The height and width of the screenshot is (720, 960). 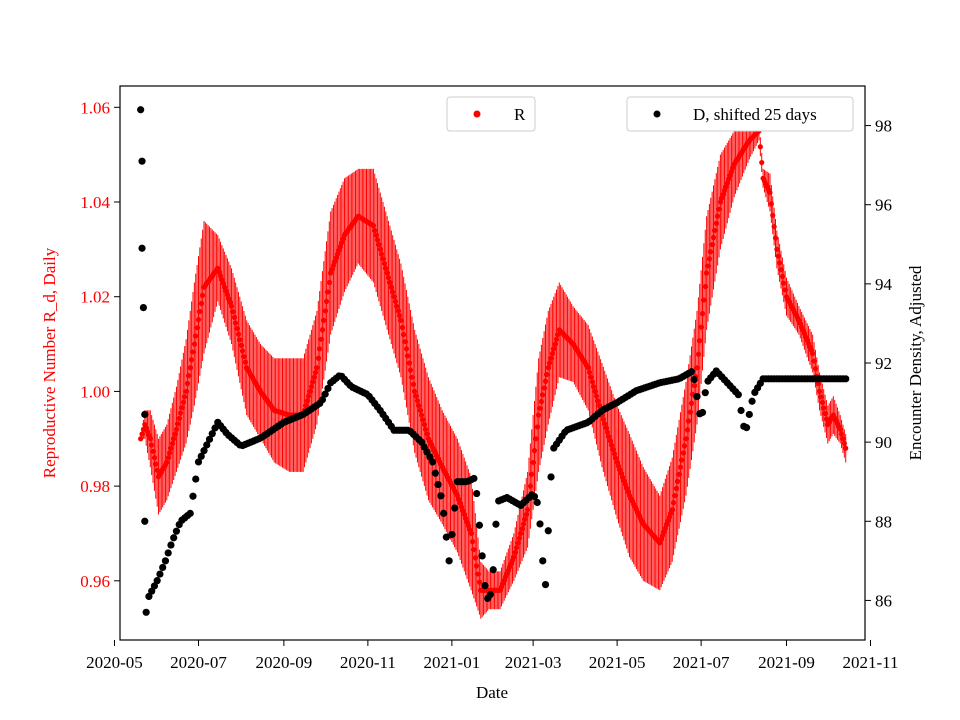 What do you see at coordinates (95, 107) in the screenshot?
I see `y-left-tick-label: 1.06` at bounding box center [95, 107].